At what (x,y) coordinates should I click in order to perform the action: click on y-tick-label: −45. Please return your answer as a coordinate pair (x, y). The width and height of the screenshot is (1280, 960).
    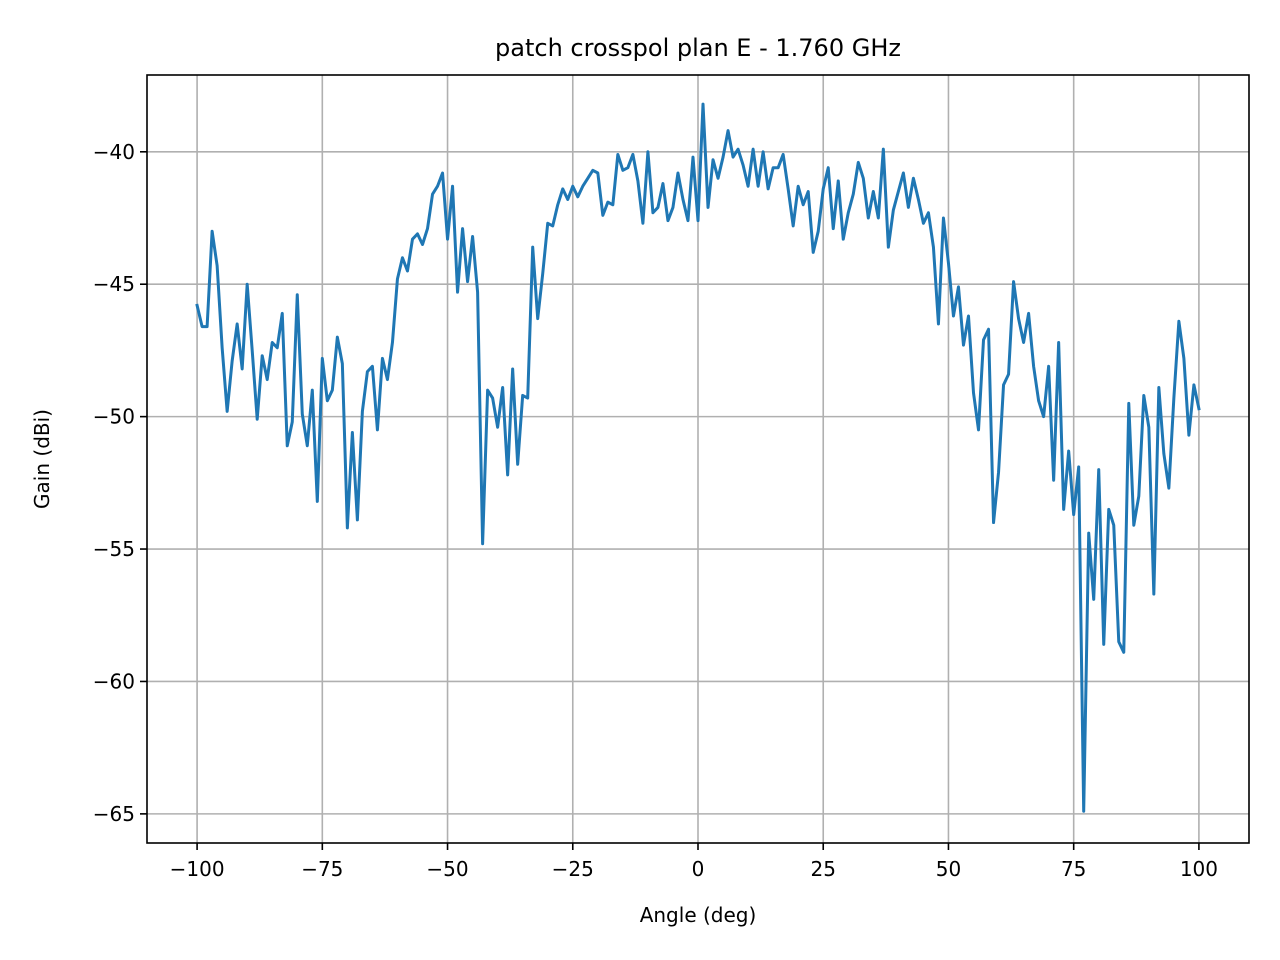
    Looking at the image, I should click on (114, 284).